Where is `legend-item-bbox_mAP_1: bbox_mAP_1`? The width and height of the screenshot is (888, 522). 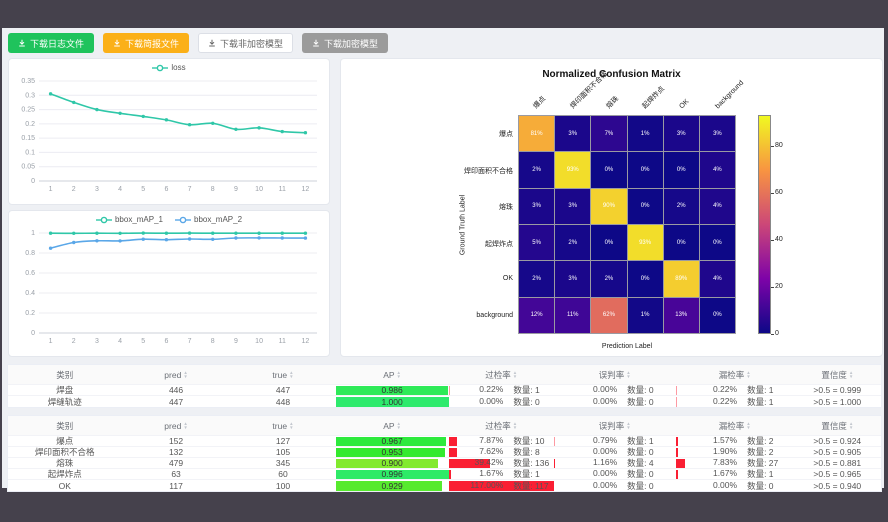
legend-item-bbox_mAP_1: bbox_mAP_1 is located at coordinates (129, 219).